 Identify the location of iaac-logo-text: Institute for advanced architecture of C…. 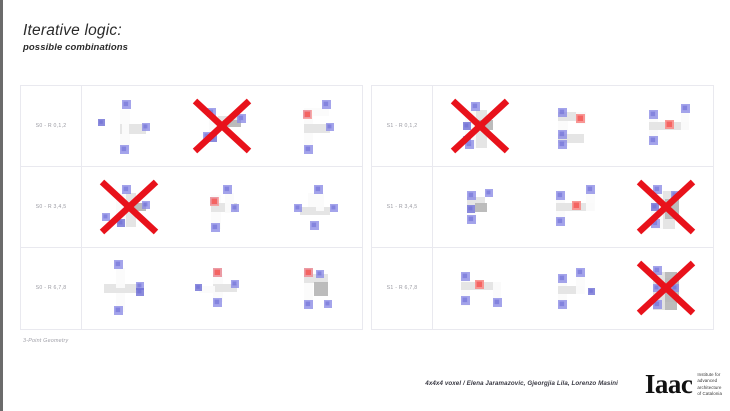
(709, 384).